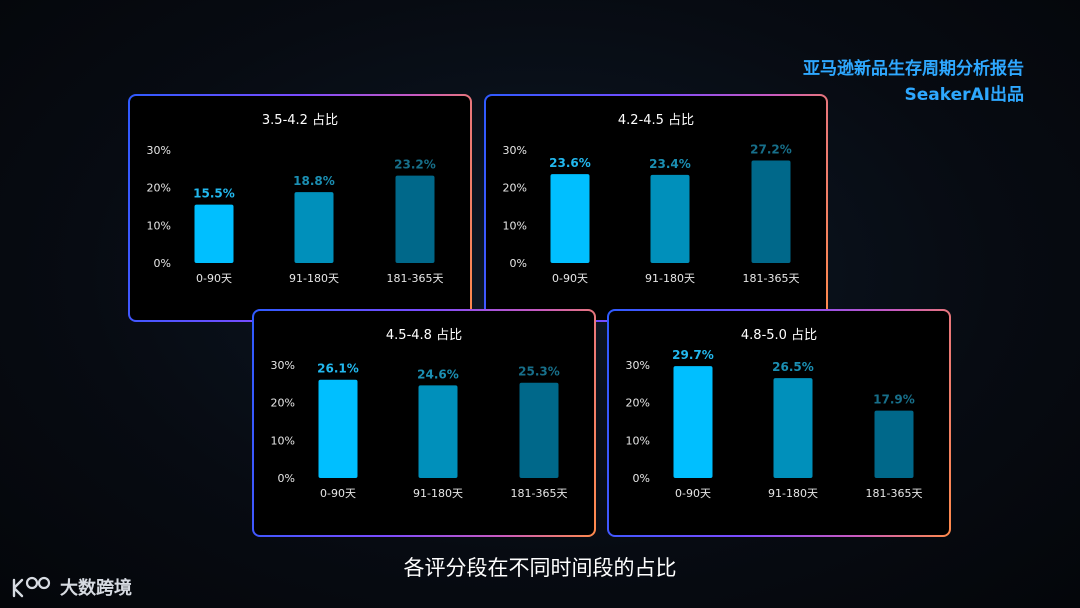 The height and width of the screenshot is (608, 1080). I want to click on report-title: 亚马逊新品生存周期分析报告 SeakerAI出品, so click(913, 82).